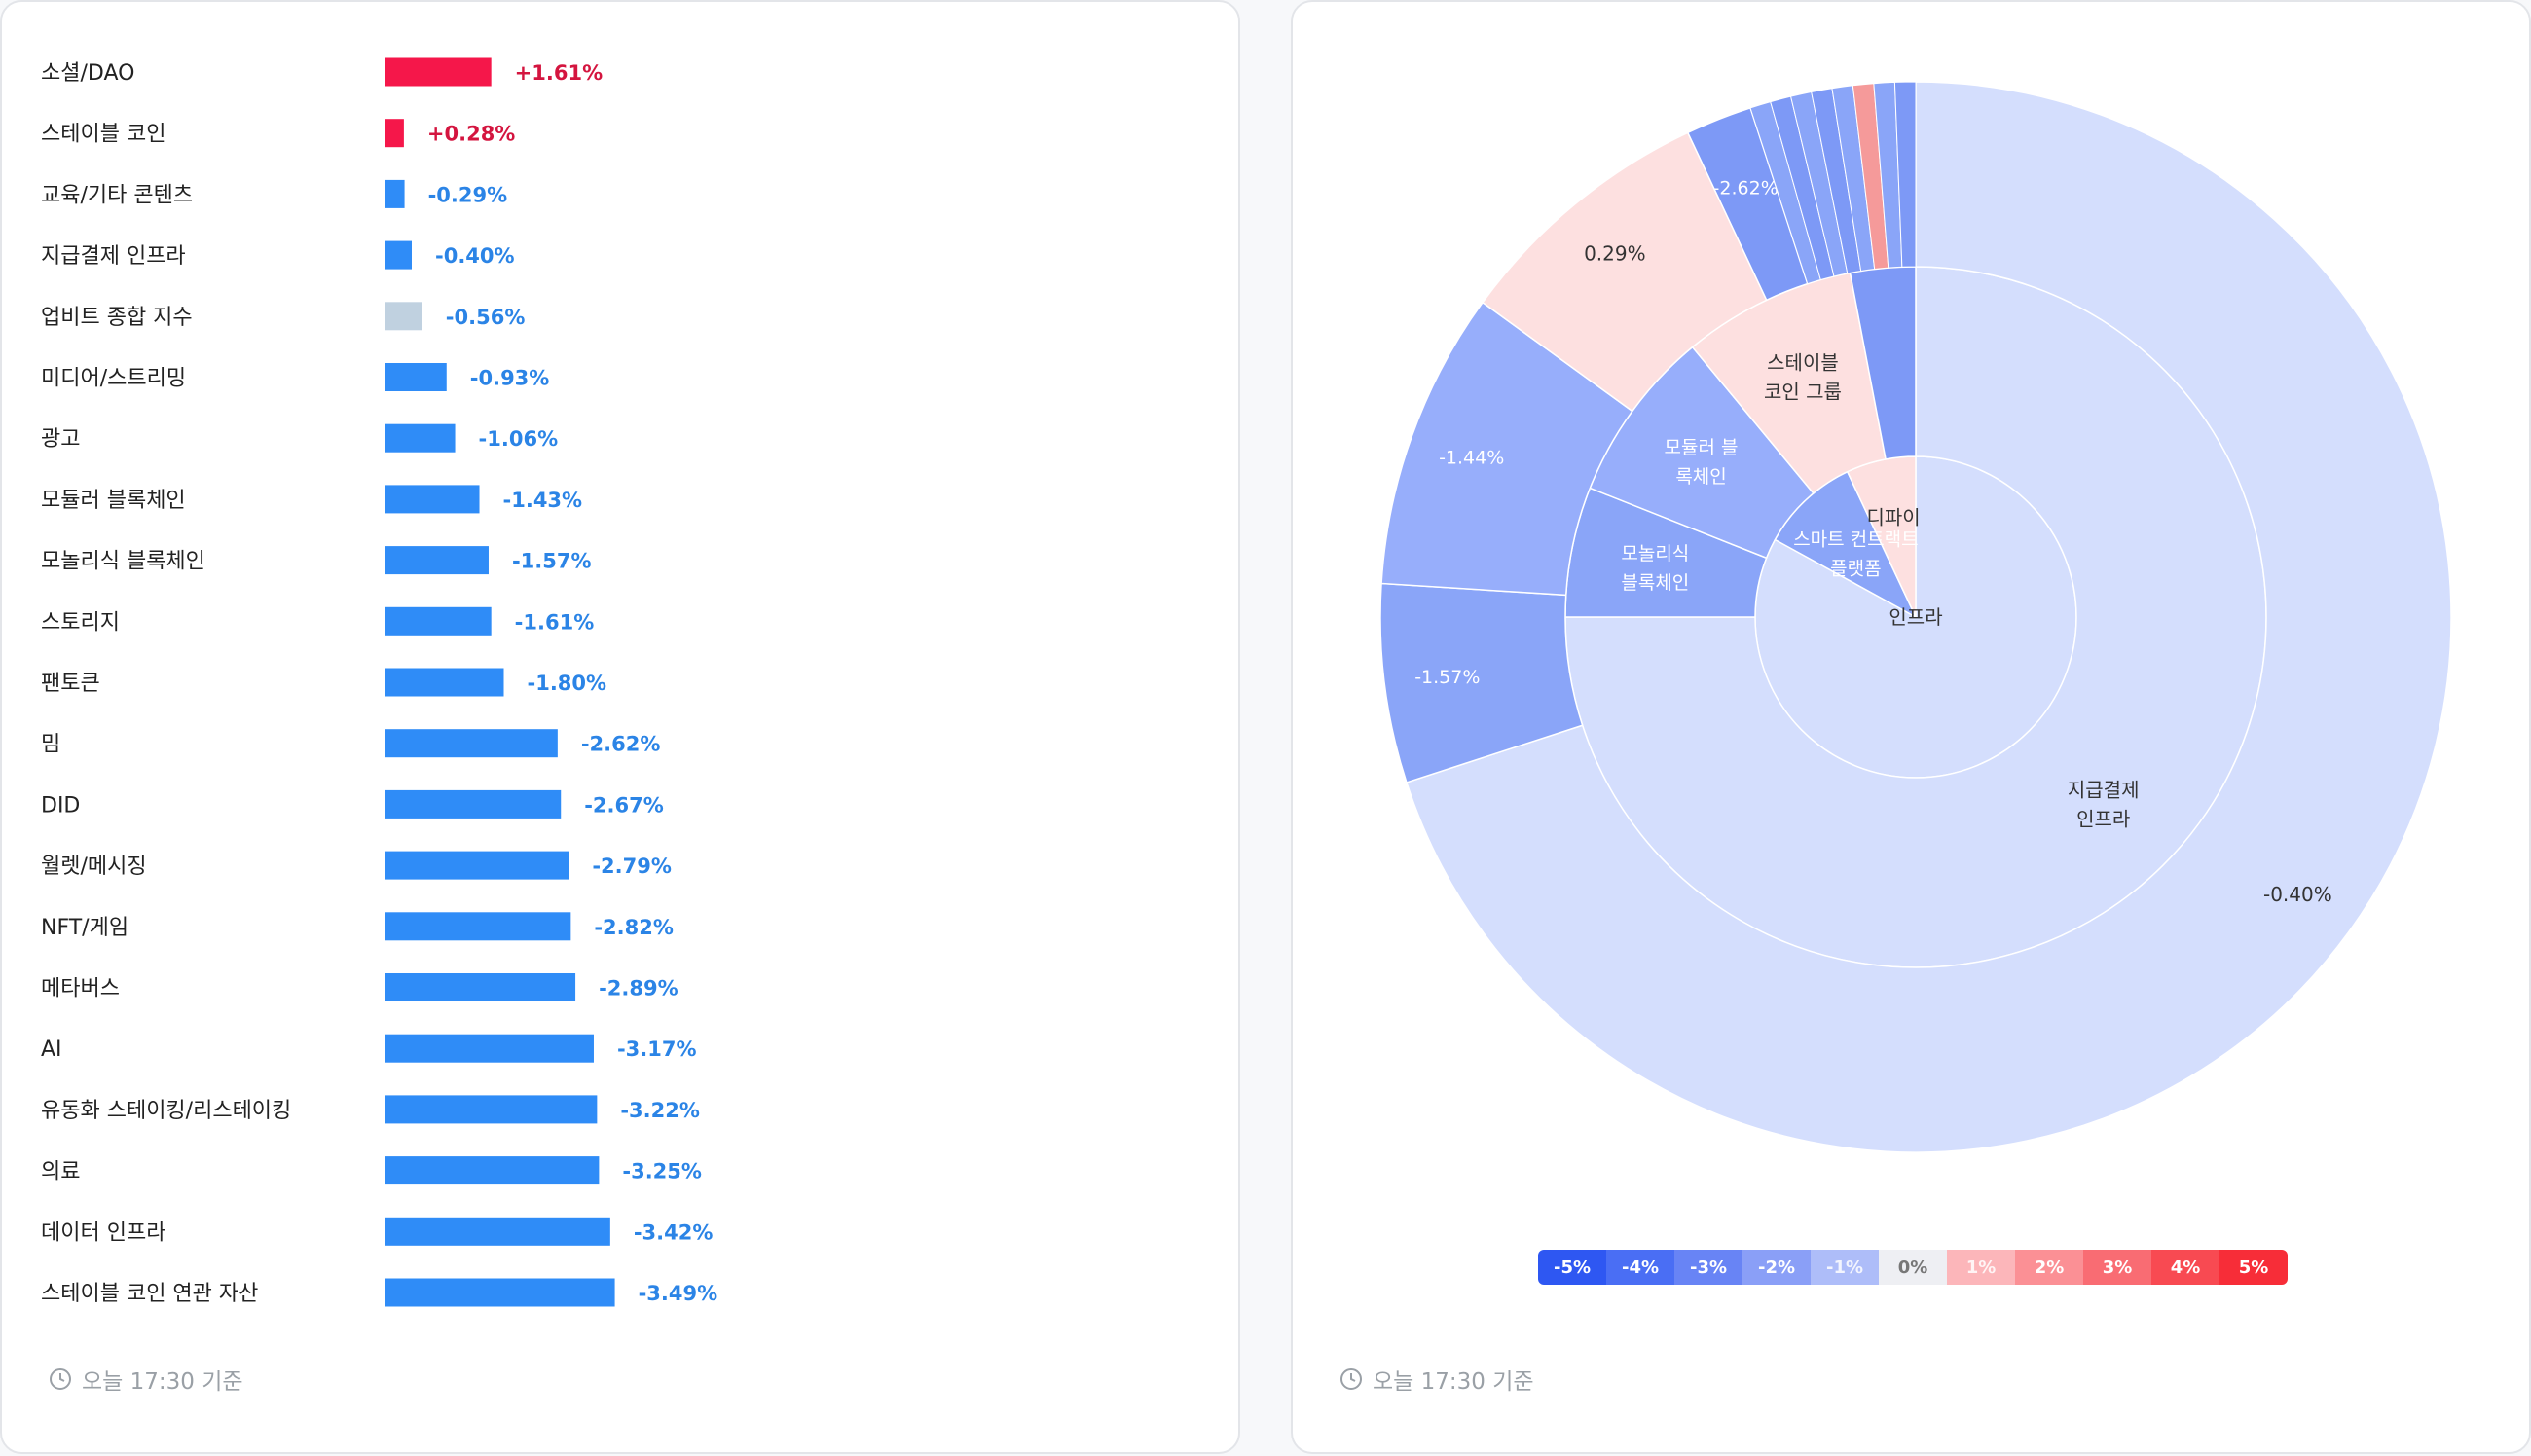  What do you see at coordinates (70, 684) in the screenshot?
I see `bar-category-label: 팬토큰` at bounding box center [70, 684].